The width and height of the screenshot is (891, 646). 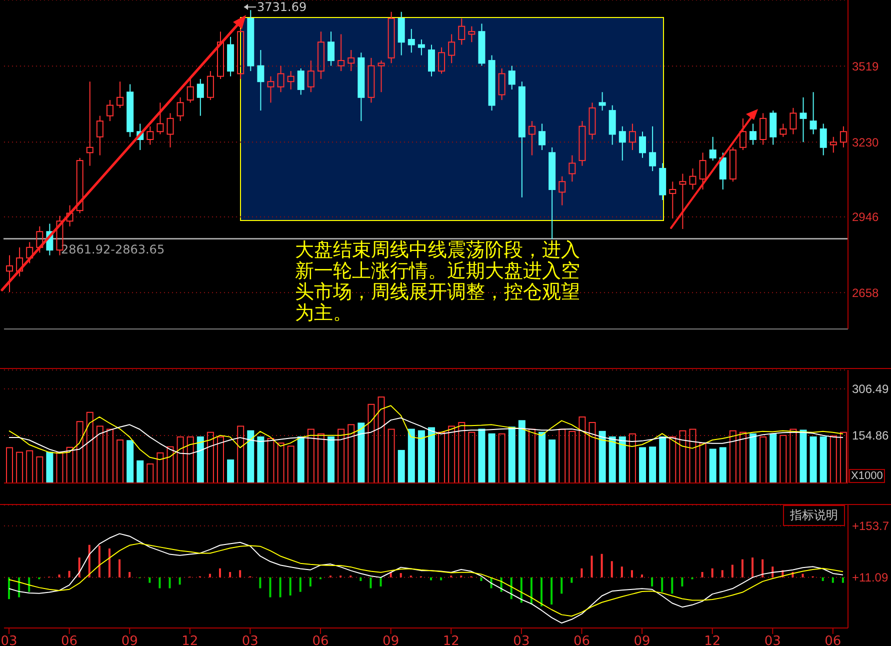 What do you see at coordinates (871, 526) in the screenshot?
I see `y-tick-label: +153.7` at bounding box center [871, 526].